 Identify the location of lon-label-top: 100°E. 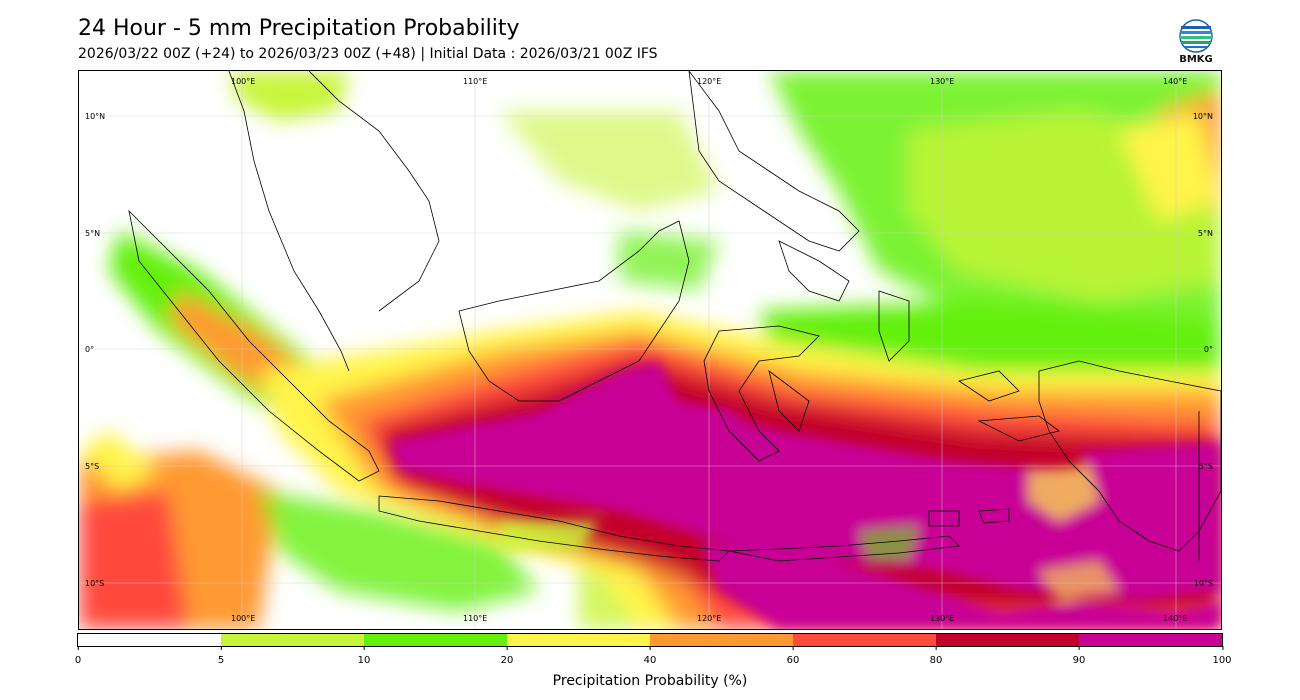
(243, 81).